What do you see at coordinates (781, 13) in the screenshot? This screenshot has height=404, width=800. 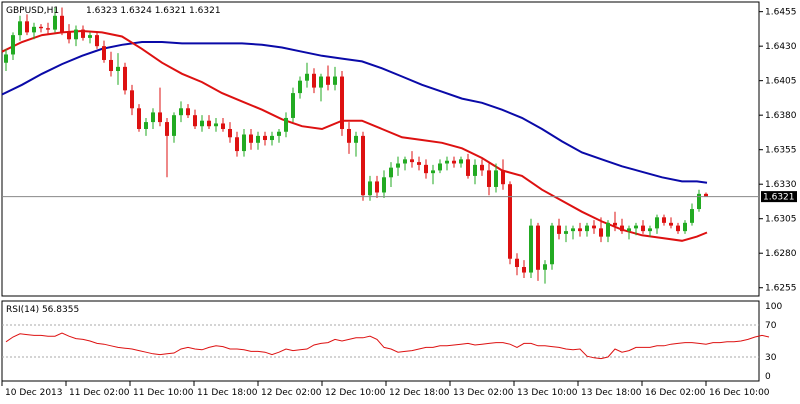 I see `price-tick-label: 1.6455` at bounding box center [781, 13].